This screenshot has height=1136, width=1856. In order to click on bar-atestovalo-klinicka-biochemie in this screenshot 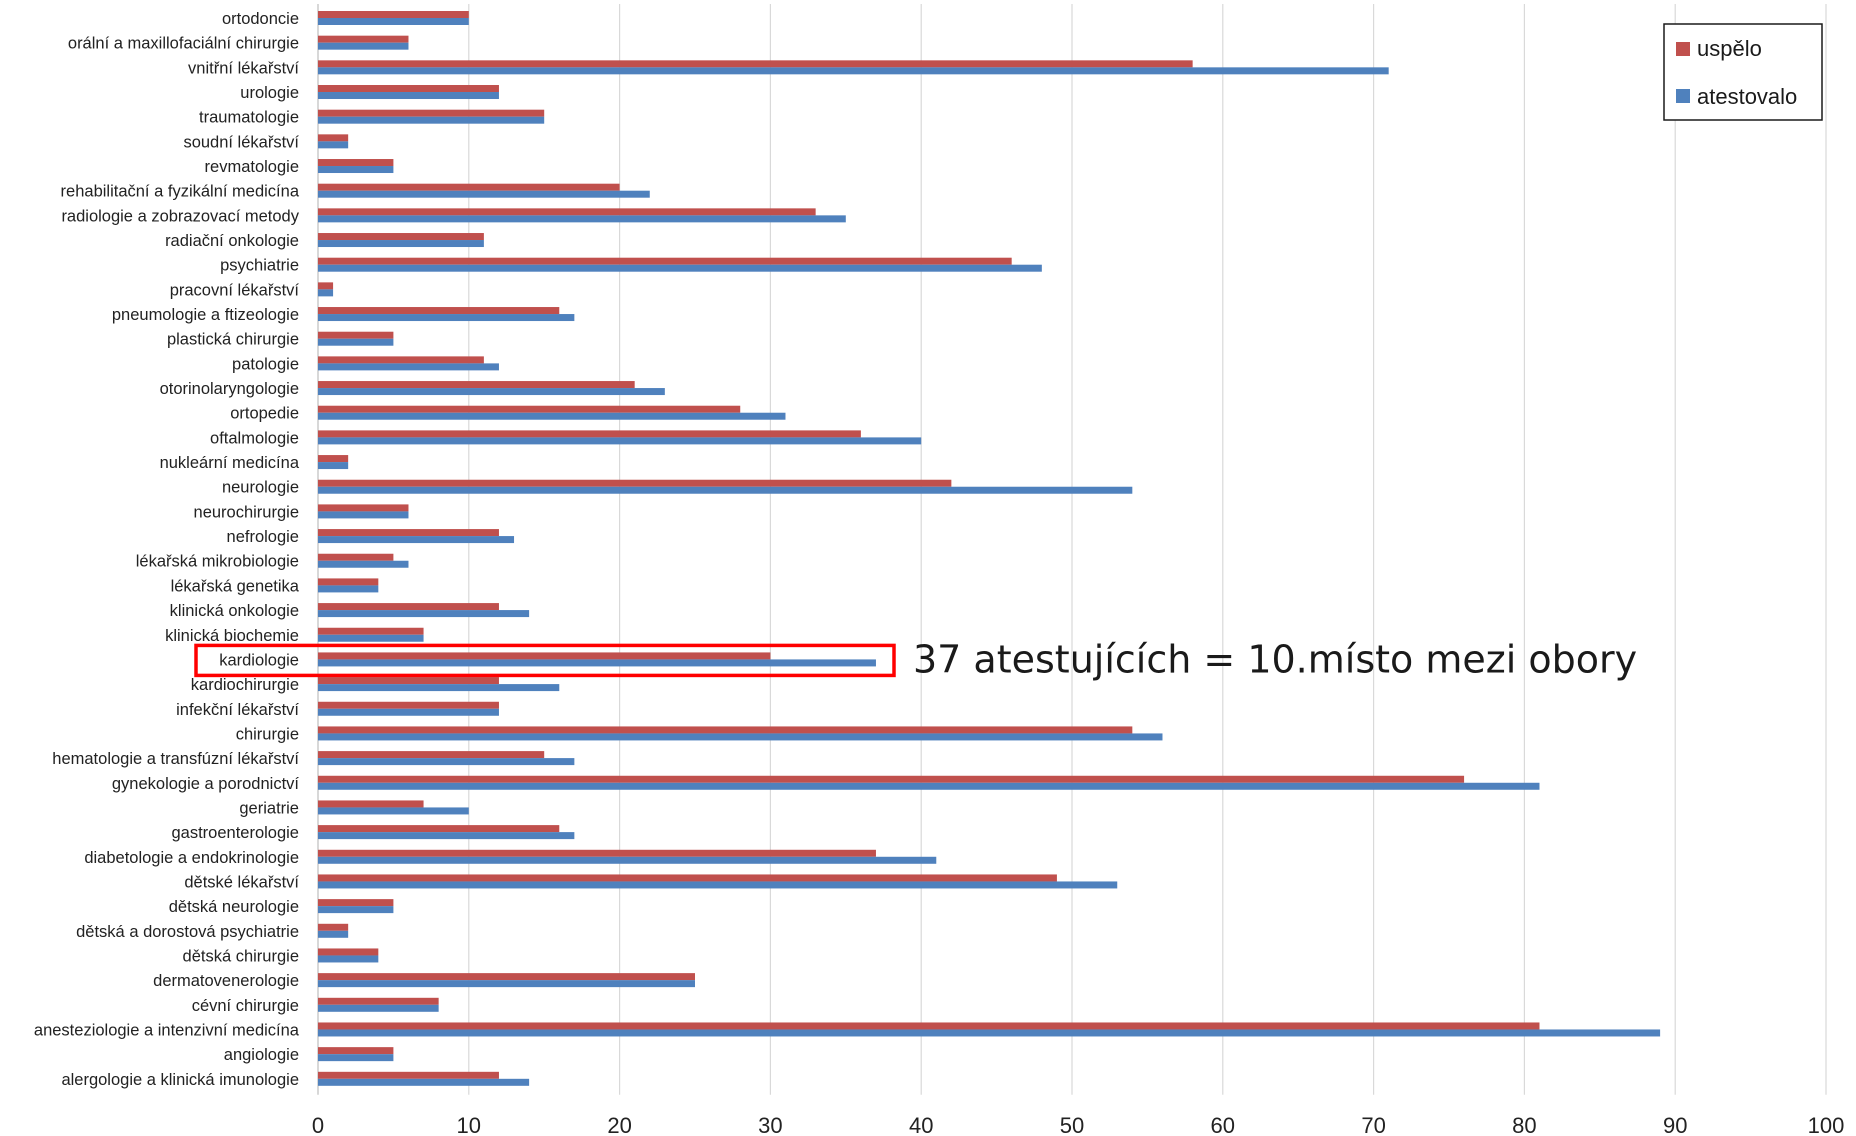, I will do `click(371, 638)`.